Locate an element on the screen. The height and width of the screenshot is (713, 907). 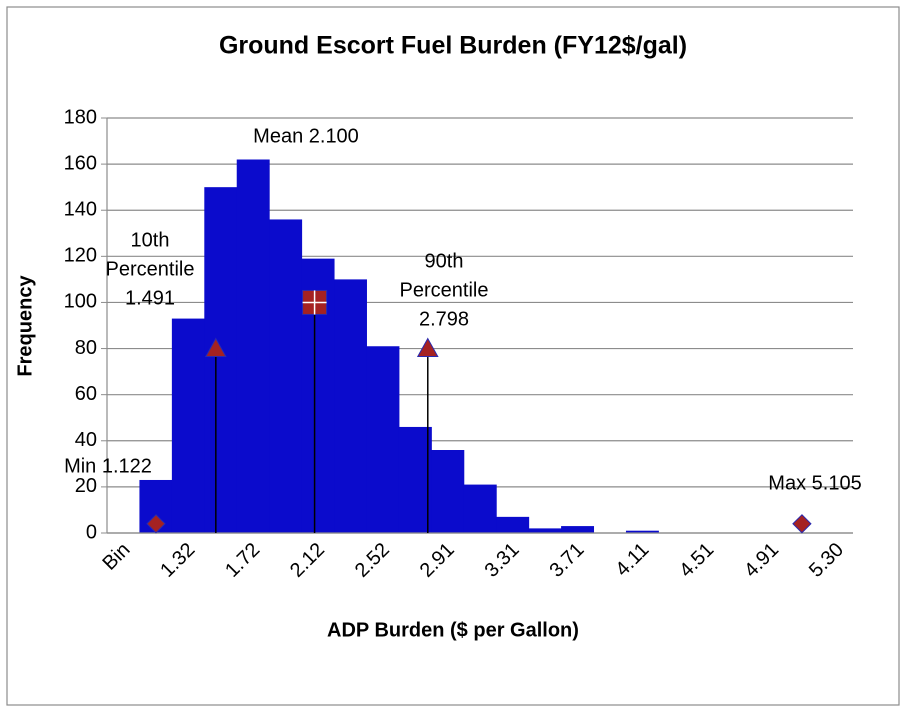
y-tick-label: 160 is located at coordinates (80, 163).